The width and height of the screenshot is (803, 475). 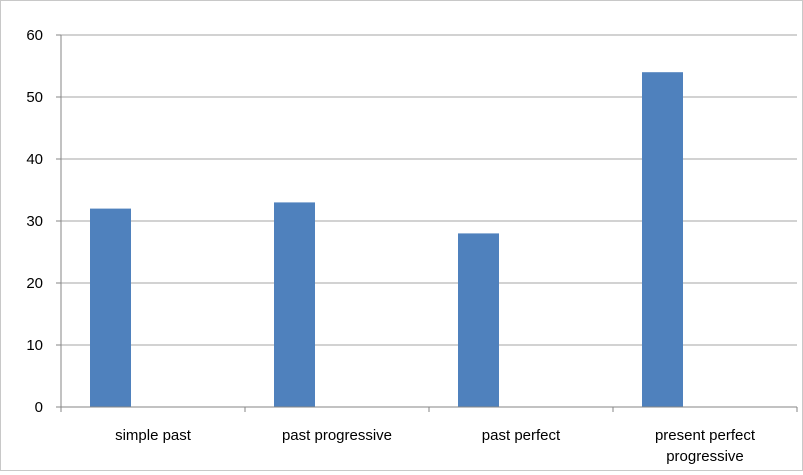 I want to click on y-tick-label-50: 50, so click(x=34, y=97).